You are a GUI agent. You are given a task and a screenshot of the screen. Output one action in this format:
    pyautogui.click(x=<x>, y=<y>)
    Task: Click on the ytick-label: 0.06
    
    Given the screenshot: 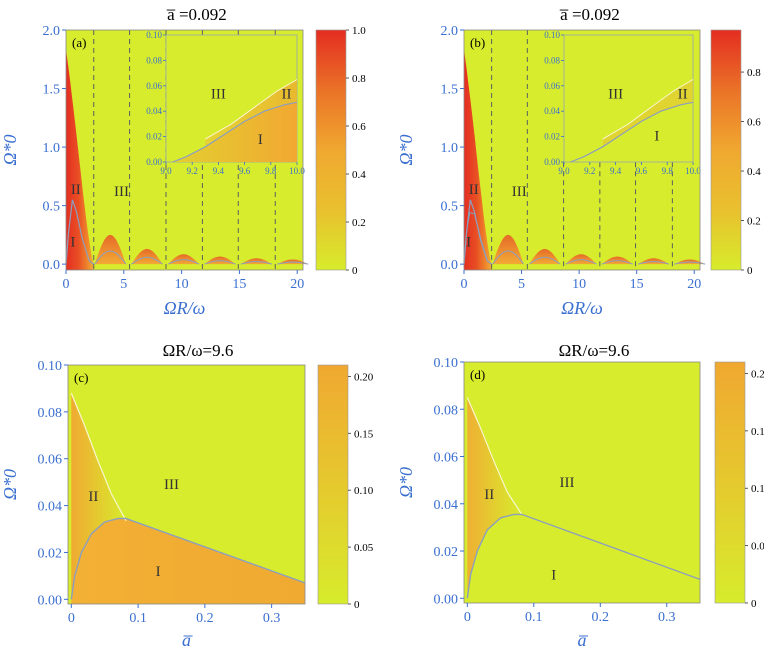 What is the action you would take?
    pyautogui.click(x=50, y=460)
    